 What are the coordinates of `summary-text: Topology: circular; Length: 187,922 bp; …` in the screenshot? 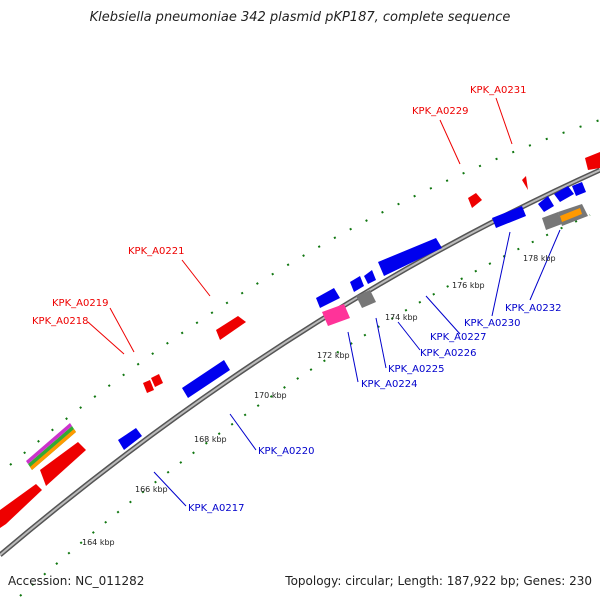 It's located at (438, 581).